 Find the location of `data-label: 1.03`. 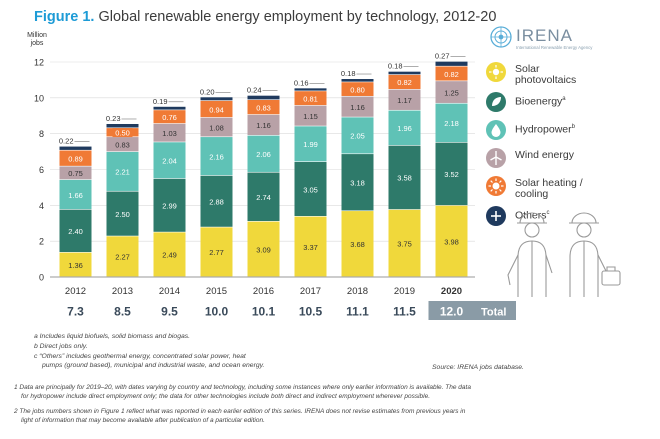

data-label: 1.03 is located at coordinates (169, 133).